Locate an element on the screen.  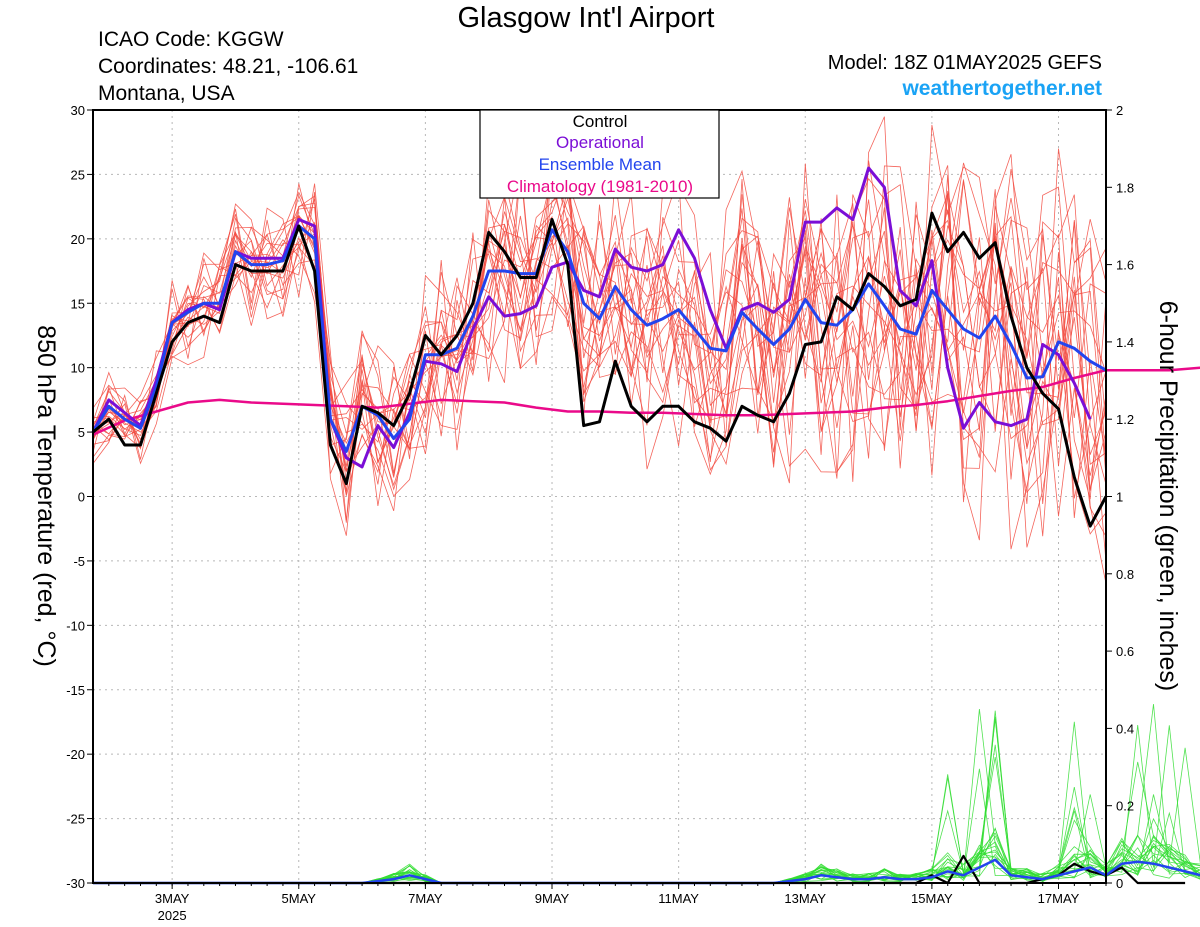
y-left-tick-label: 5 is located at coordinates (81, 432).